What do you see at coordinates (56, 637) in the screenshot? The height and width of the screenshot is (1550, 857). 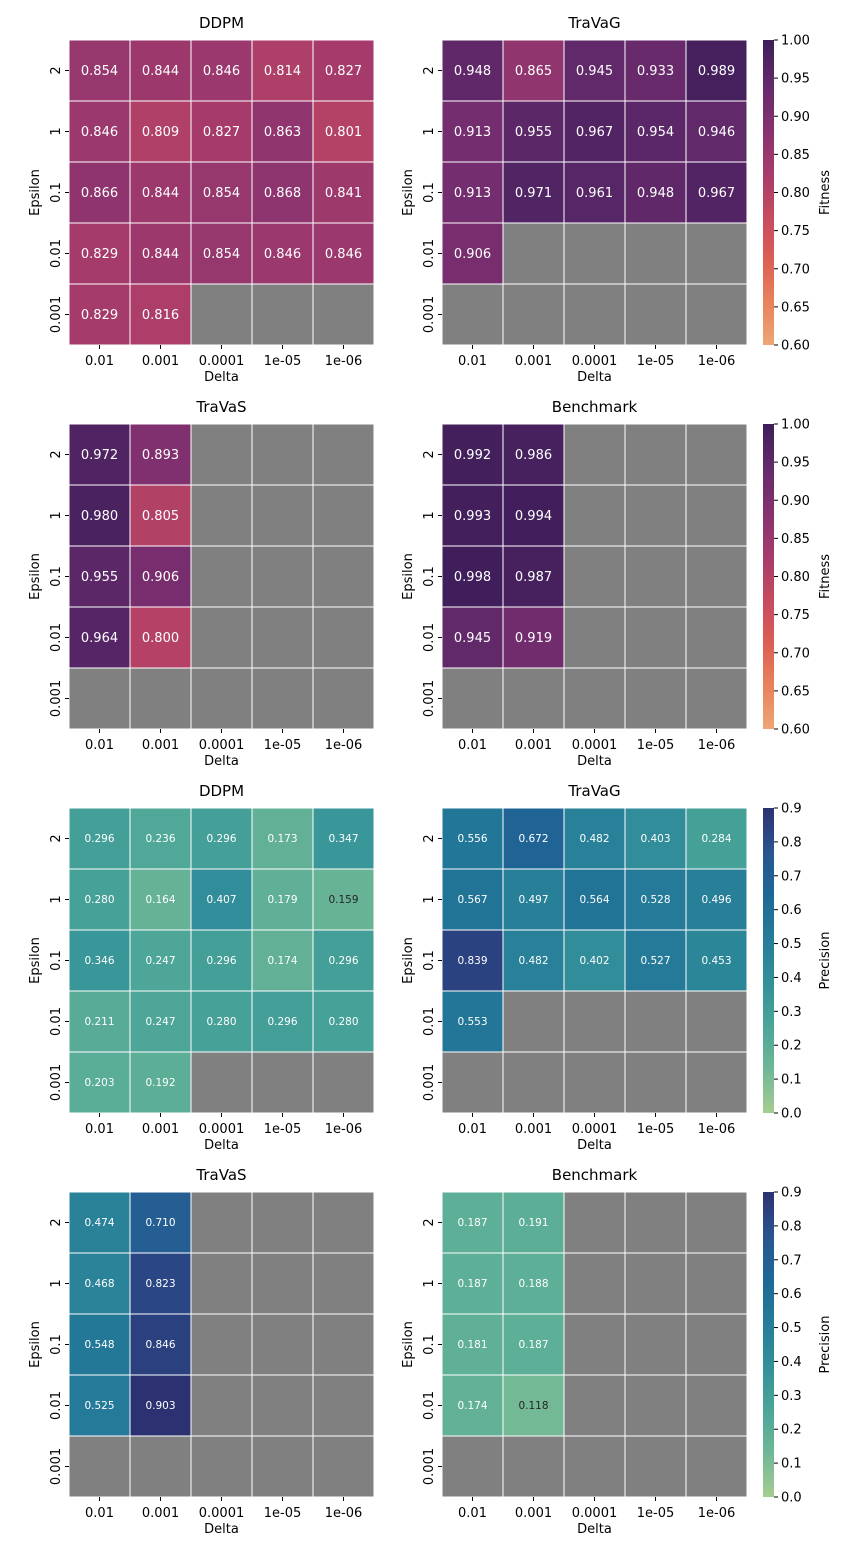 I see `y-tick-label: 0.01` at bounding box center [56, 637].